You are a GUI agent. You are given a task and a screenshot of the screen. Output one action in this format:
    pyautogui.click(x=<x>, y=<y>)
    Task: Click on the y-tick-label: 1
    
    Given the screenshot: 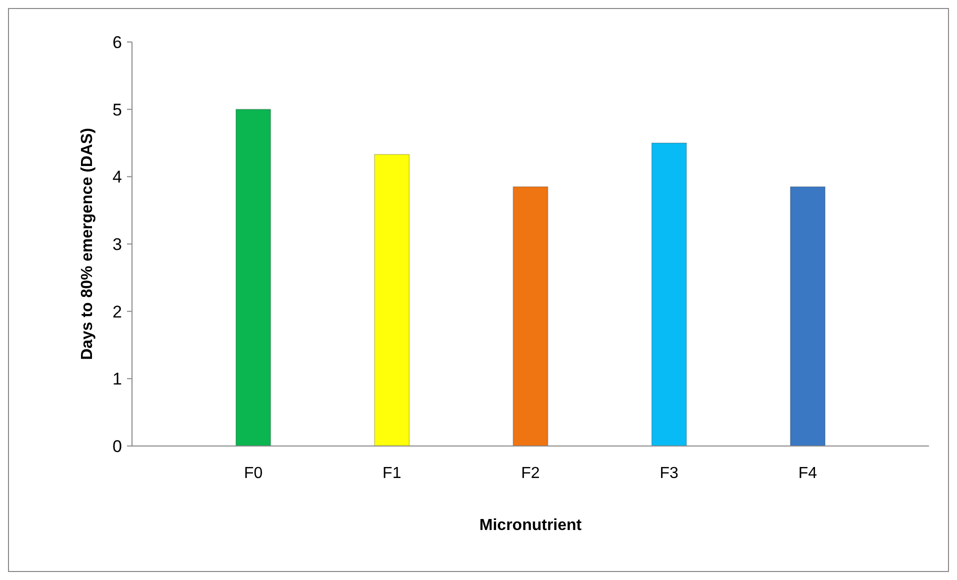 What is the action you would take?
    pyautogui.click(x=117, y=379)
    